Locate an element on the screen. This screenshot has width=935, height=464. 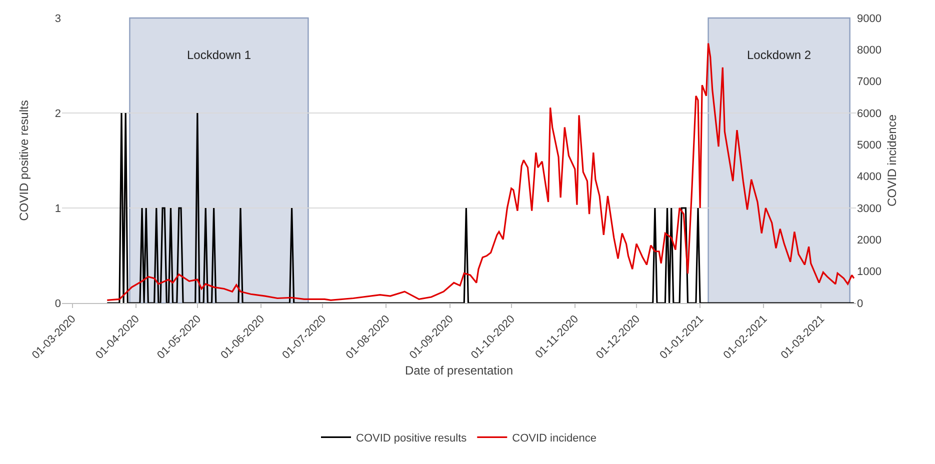
legend-label: COVID positive results is located at coordinates (412, 438).